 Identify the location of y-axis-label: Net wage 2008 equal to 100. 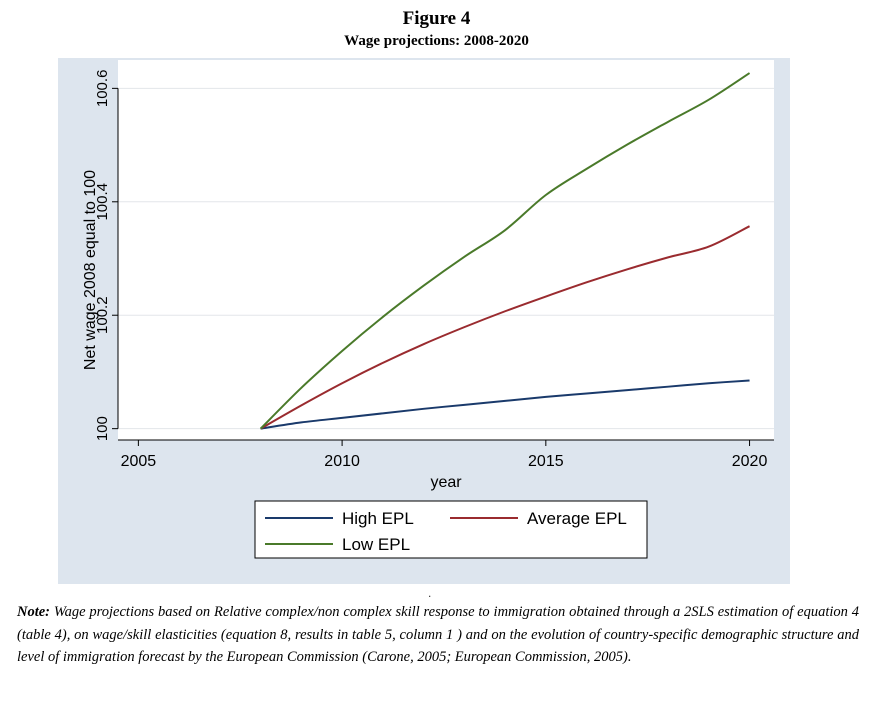
(90, 270).